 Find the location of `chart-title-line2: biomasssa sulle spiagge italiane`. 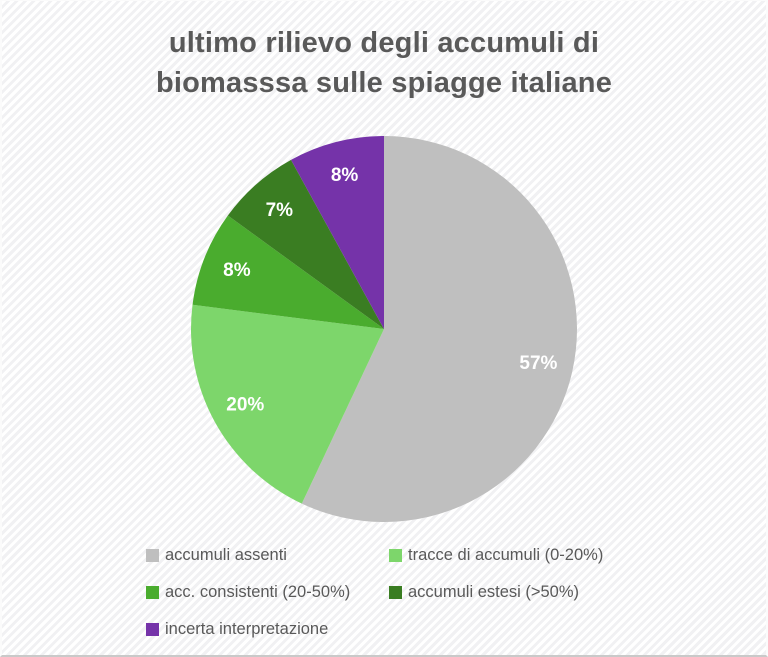

chart-title-line2: biomasssa sulle spiagge italiane is located at coordinates (384, 83).